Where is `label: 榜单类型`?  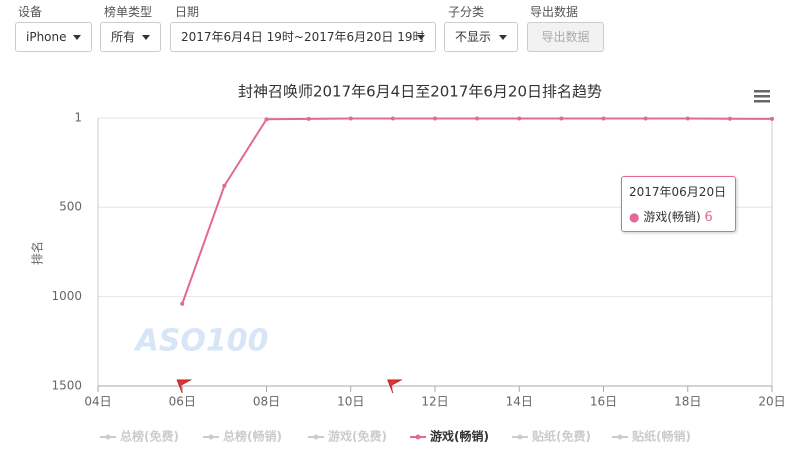 label: 榜单类型 is located at coordinates (128, 12).